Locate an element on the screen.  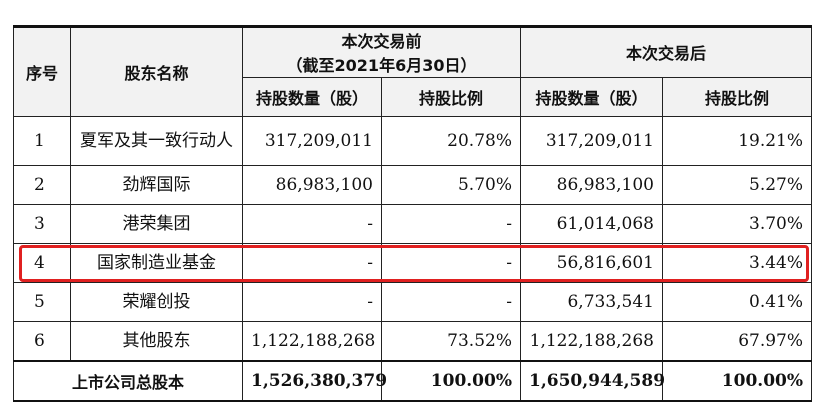
row-after-shares: 61,014,068 is located at coordinates (591, 224).